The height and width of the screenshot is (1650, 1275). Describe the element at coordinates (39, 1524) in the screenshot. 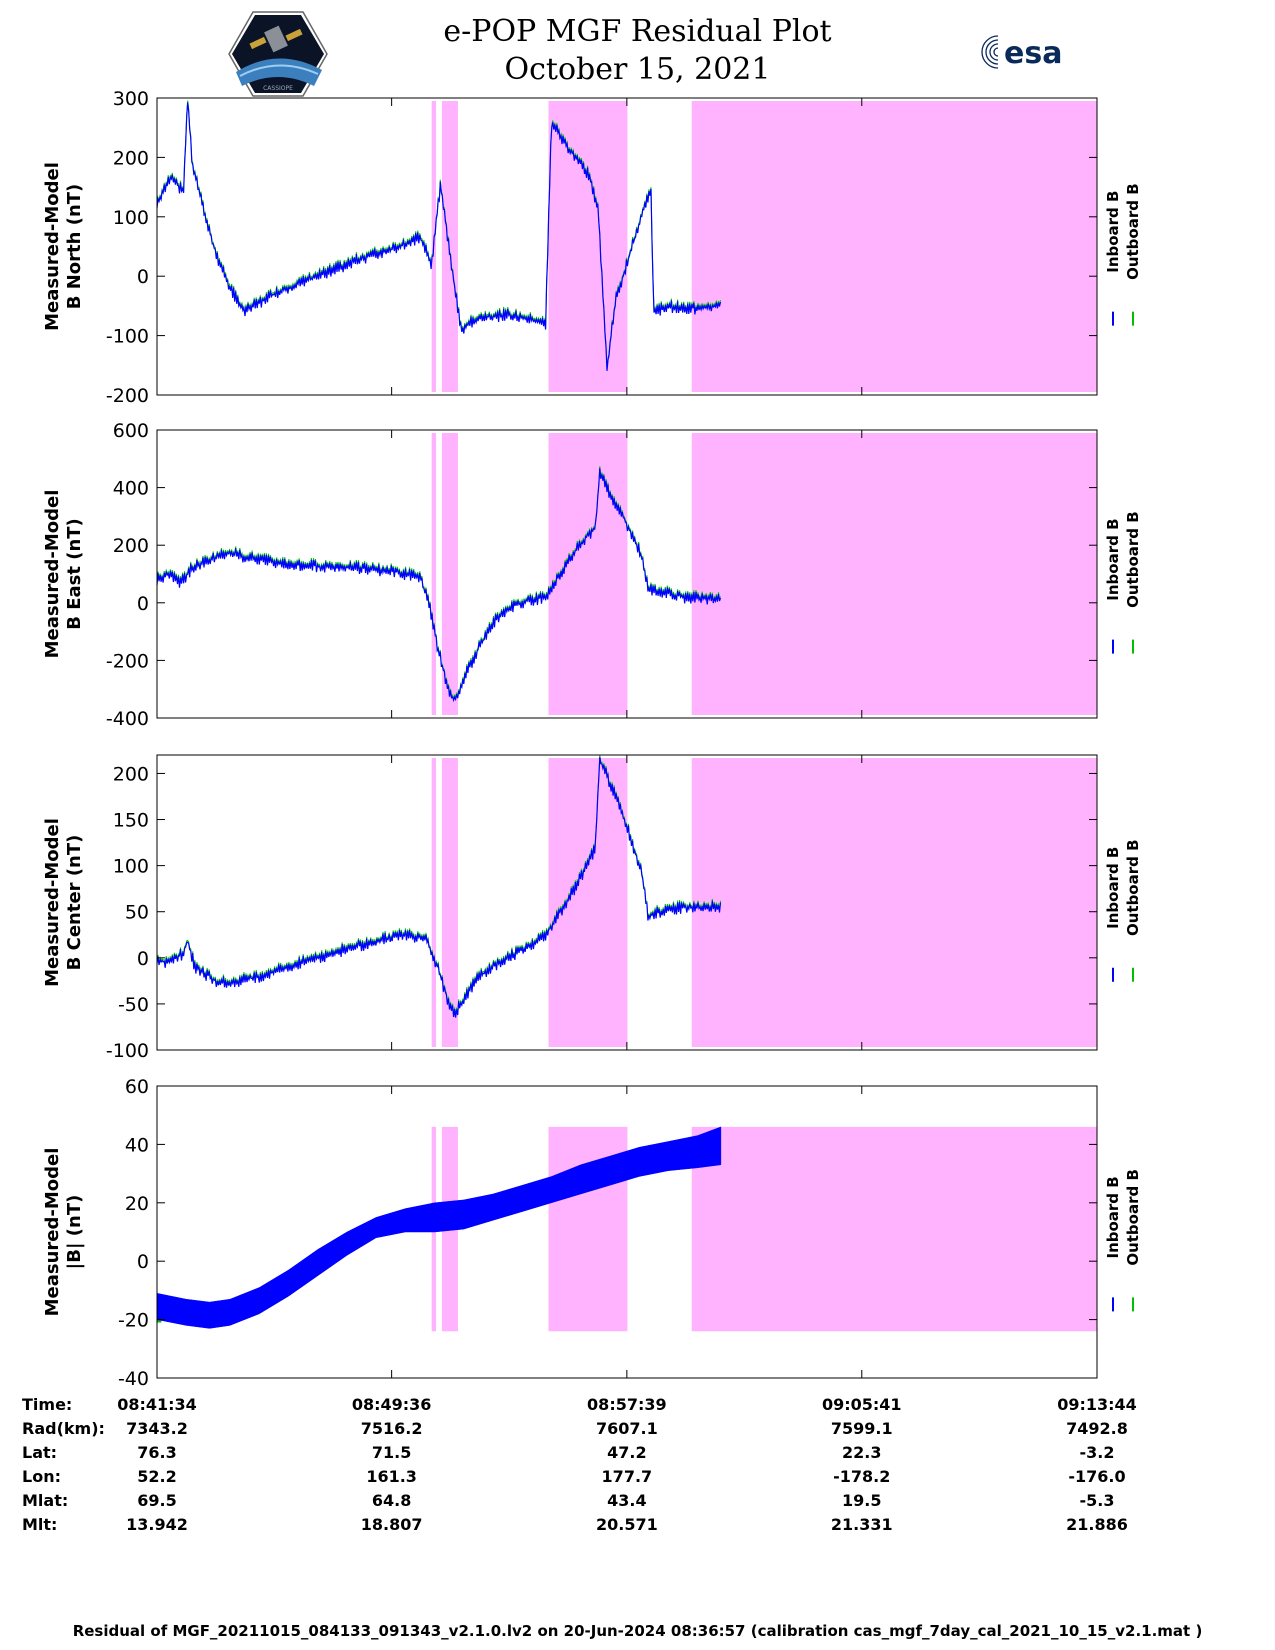

I see `table-row-label: Mlt:` at that location.